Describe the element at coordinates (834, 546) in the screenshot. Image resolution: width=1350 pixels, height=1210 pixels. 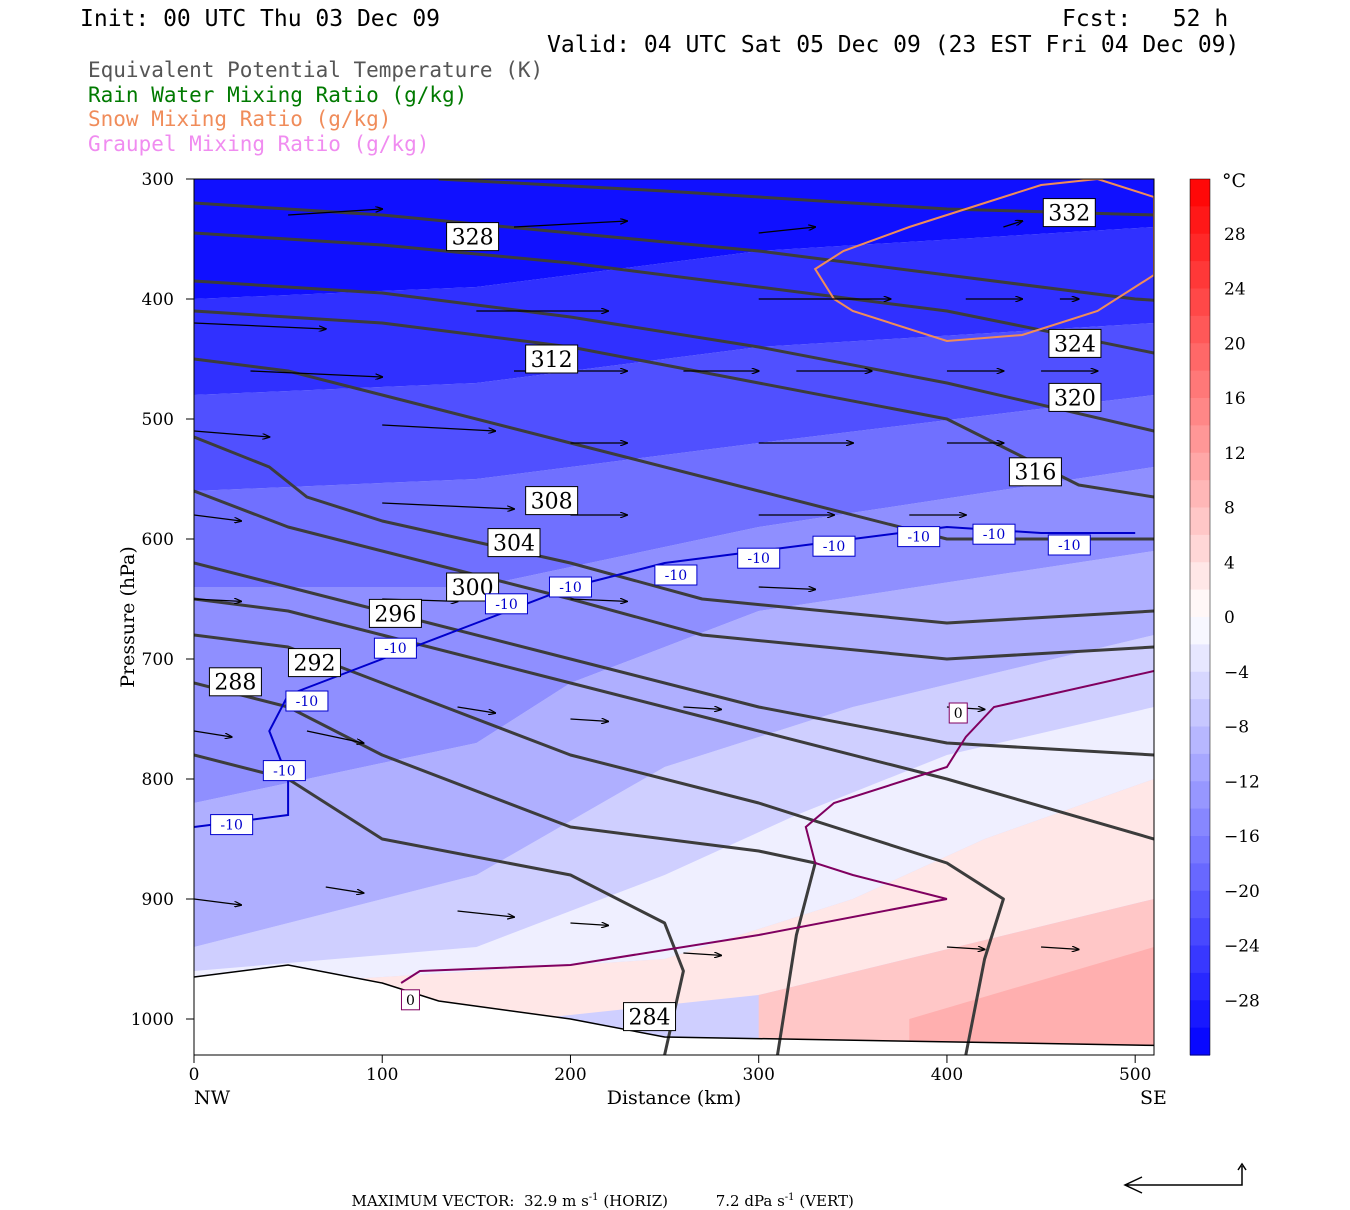
I see `isotherm-minus10-label-8-box` at that location.